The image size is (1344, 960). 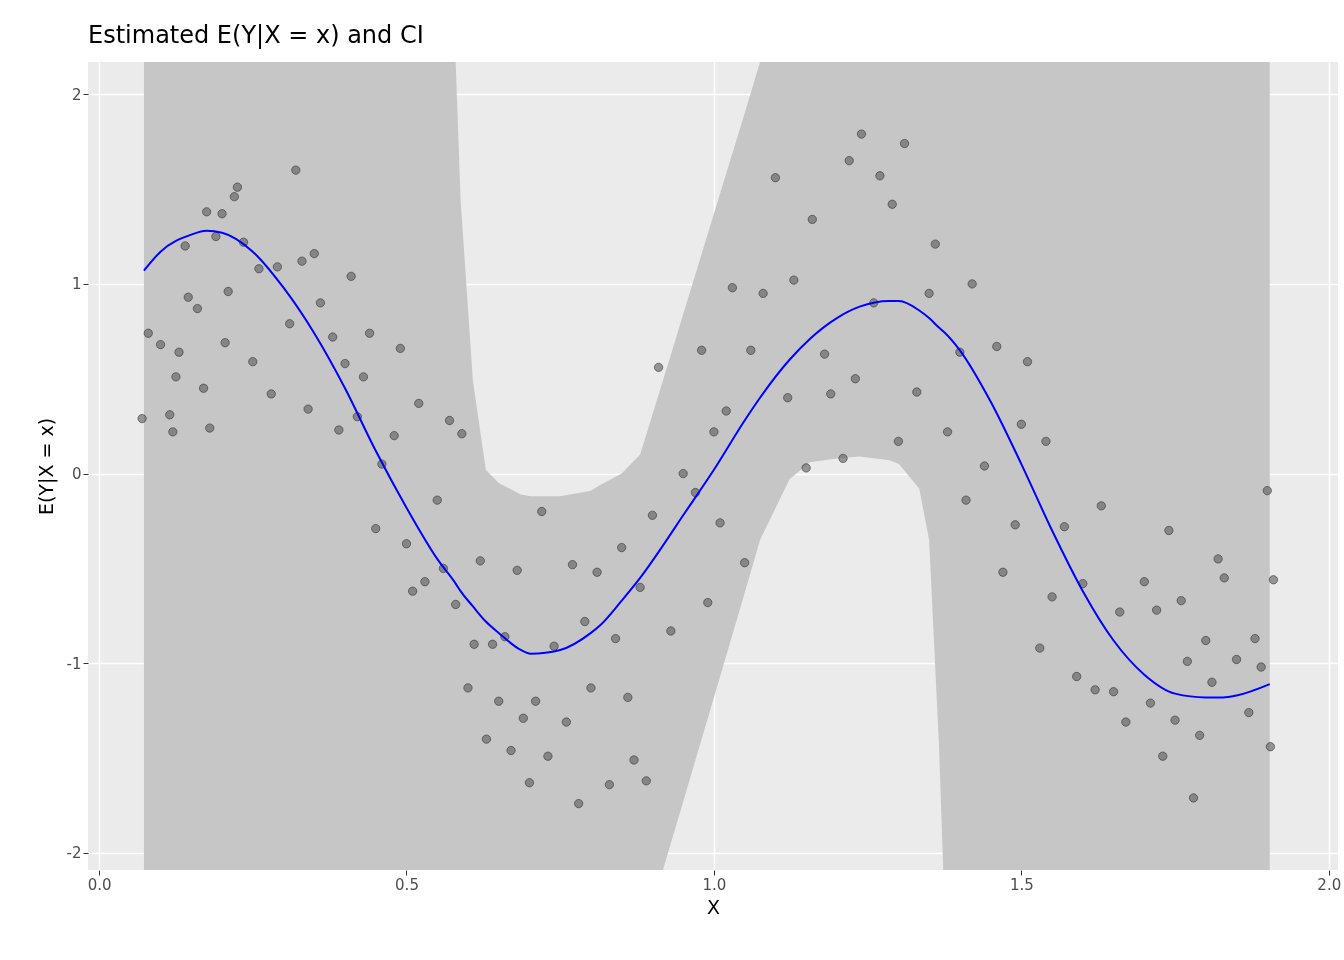 What do you see at coordinates (74, 853) in the screenshot?
I see `y-tick-label: -2` at bounding box center [74, 853].